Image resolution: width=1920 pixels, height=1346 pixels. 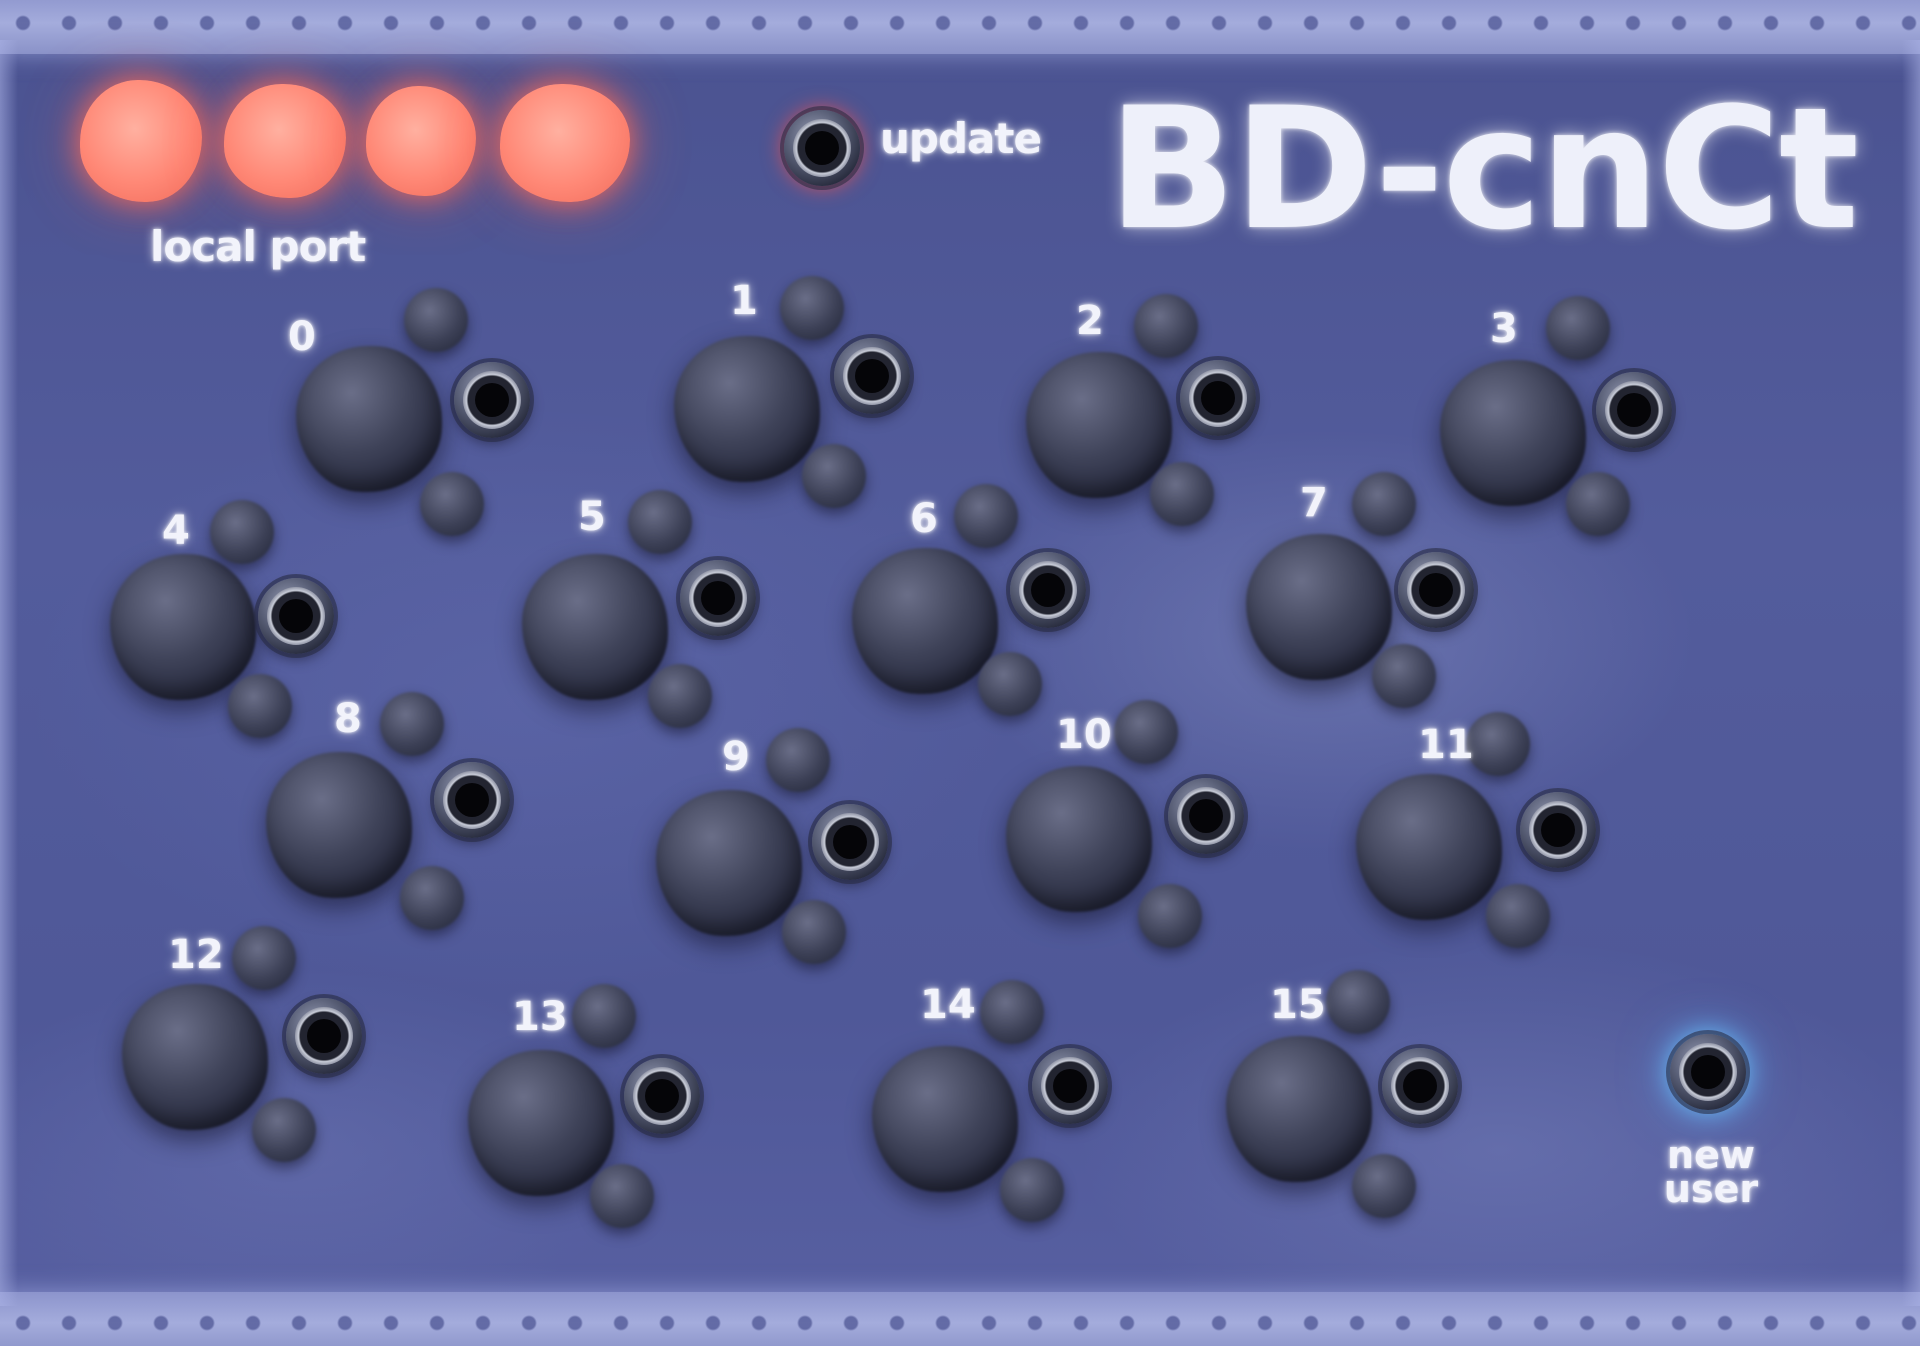 What do you see at coordinates (260, 706) in the screenshot?
I see `channel-4-bottom-knob` at bounding box center [260, 706].